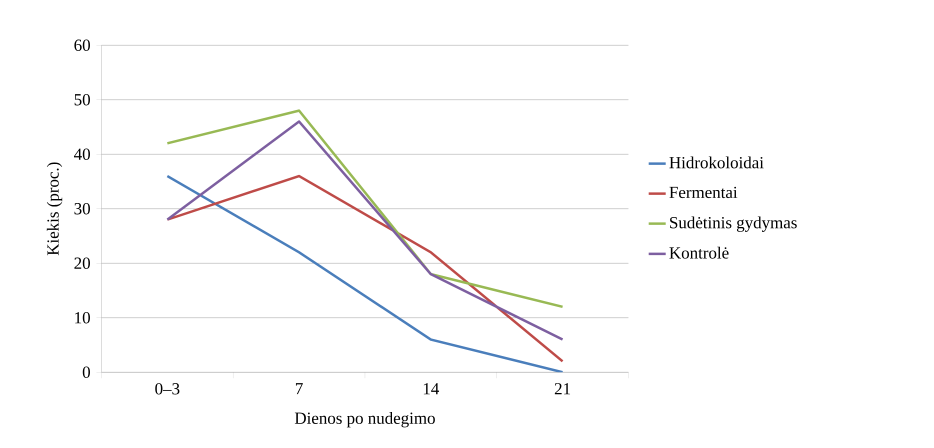  What do you see at coordinates (716, 162) in the screenshot?
I see `legend-label: Hidrokoloidai` at bounding box center [716, 162].